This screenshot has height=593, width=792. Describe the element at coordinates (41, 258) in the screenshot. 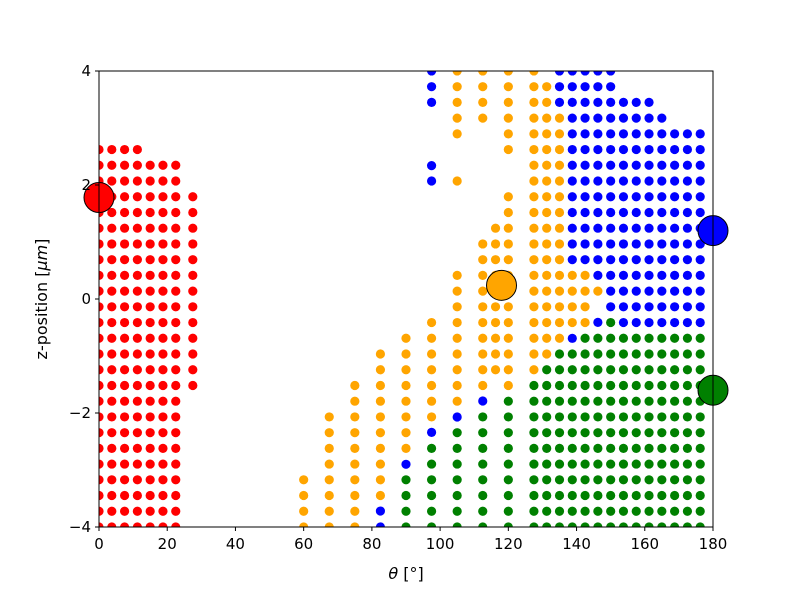

I see `y-axis-label-unit: μm` at that location.